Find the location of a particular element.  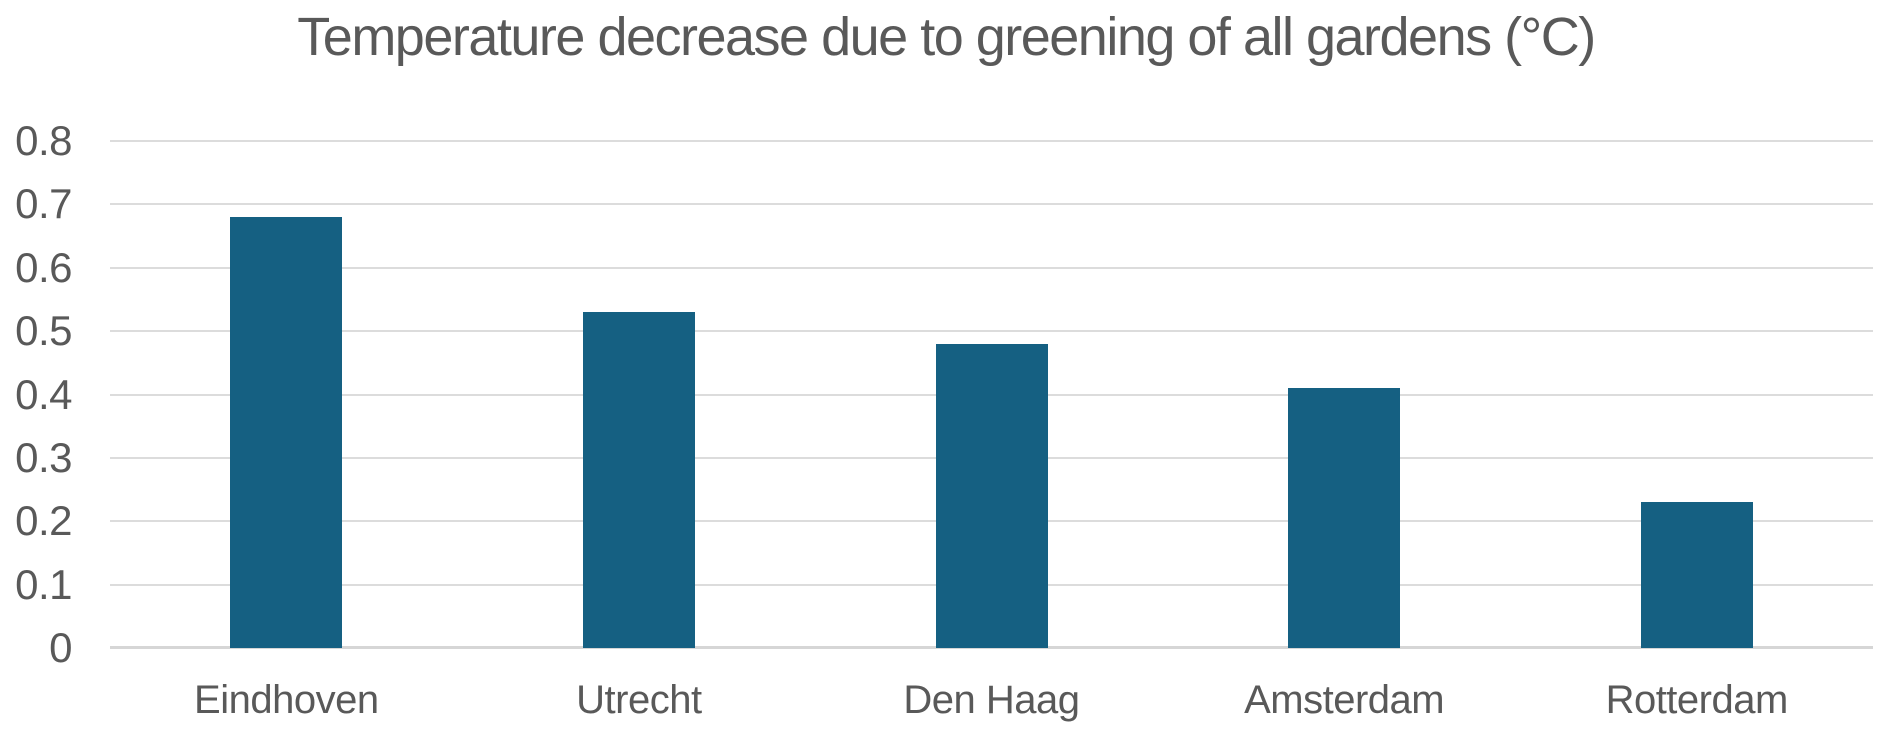

gridline-0.6 is located at coordinates (991, 267).